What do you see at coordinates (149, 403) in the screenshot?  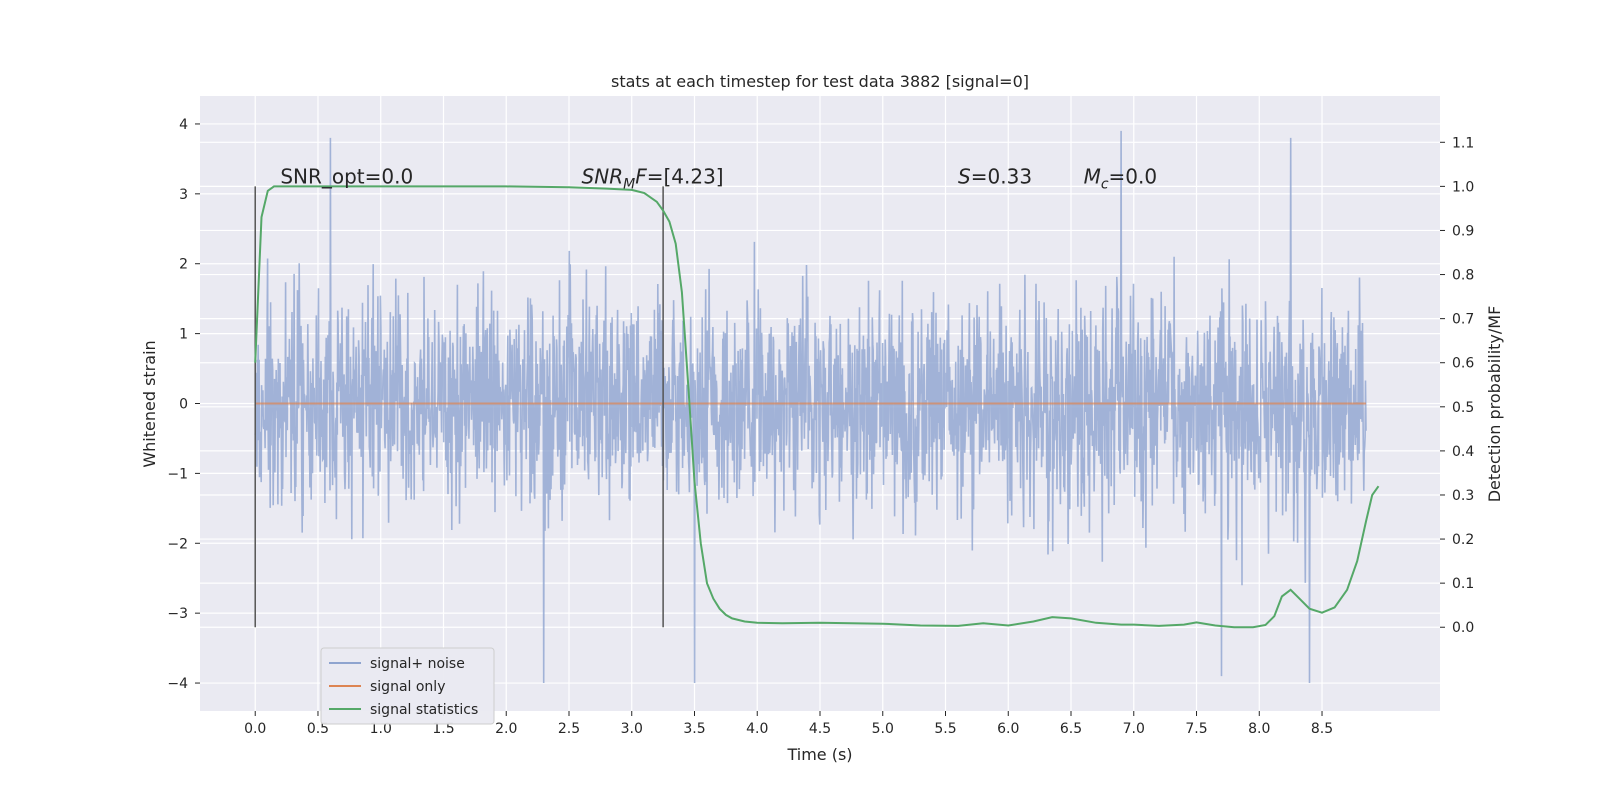 I see `y-axis-label: Whitened strain` at bounding box center [149, 403].